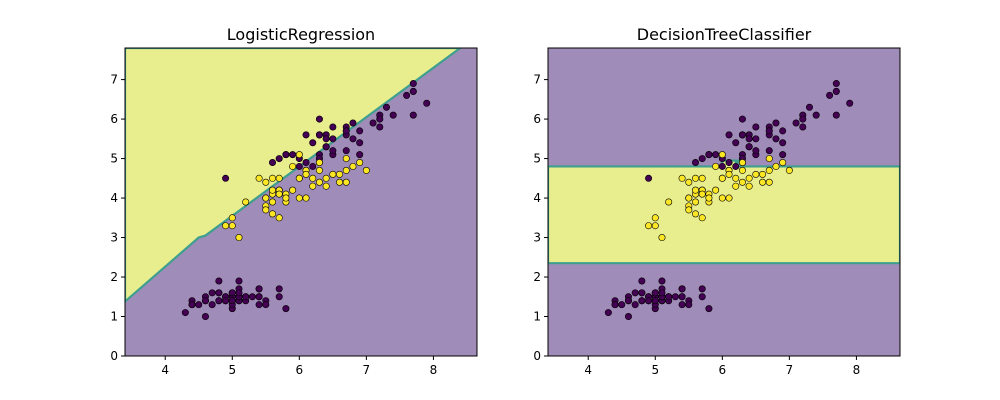 The width and height of the screenshot is (1000, 400). Describe the element at coordinates (537, 119) in the screenshot. I see `y-tick-label: 6` at that location.